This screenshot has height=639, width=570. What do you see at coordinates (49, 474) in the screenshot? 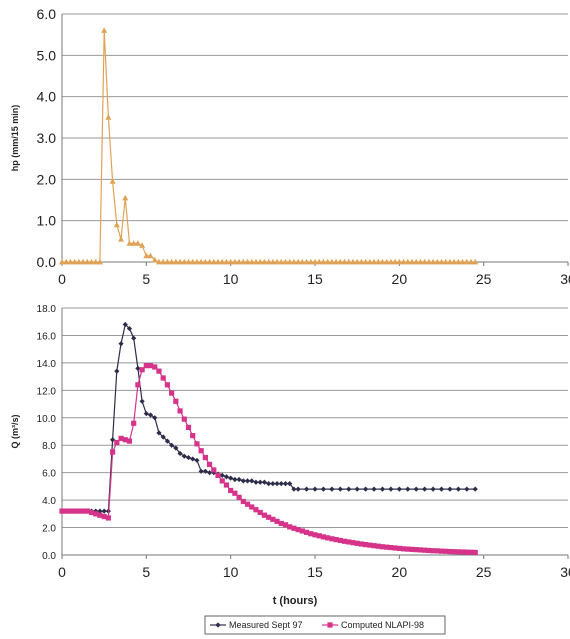
I see `y-tick-label: 6.0` at bounding box center [49, 474].